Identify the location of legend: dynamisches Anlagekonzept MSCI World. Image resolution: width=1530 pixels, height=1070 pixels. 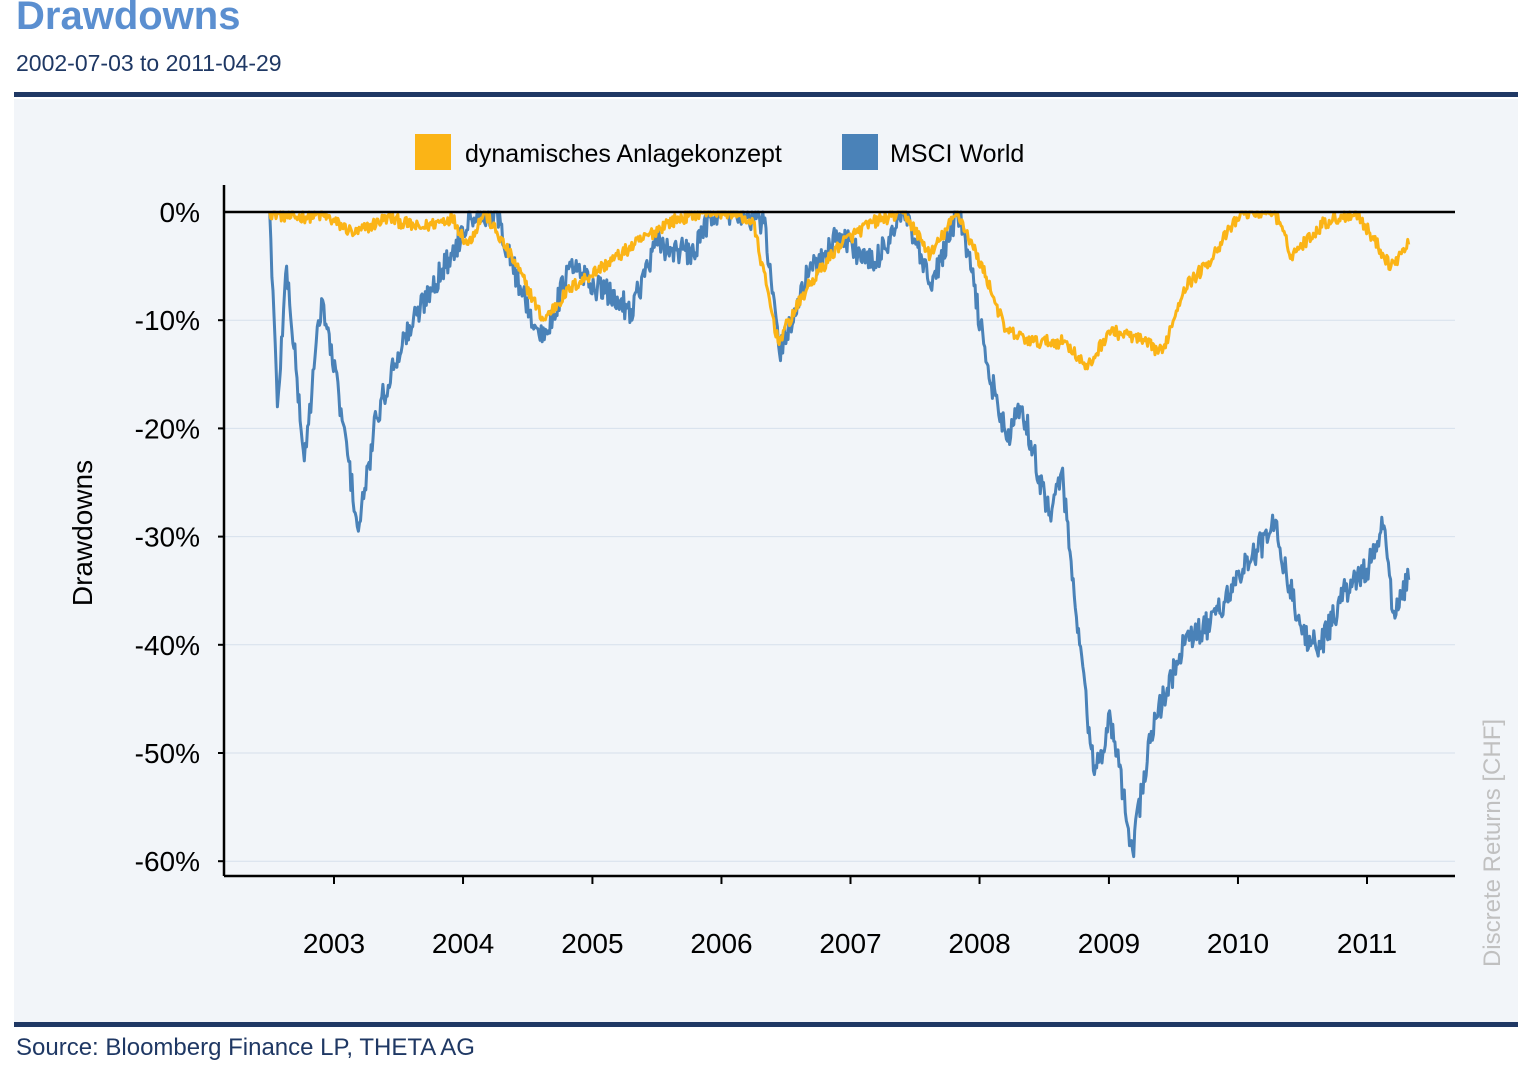
(719, 152).